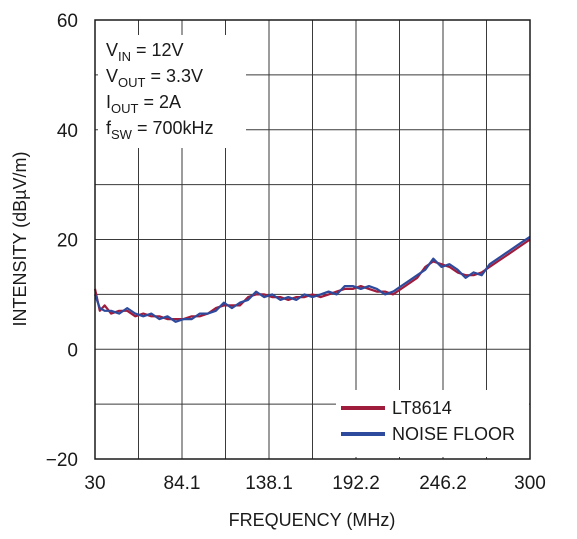 The width and height of the screenshot is (577, 539). Describe the element at coordinates (154, 78) in the screenshot. I see `condition-annotation: VOUT = 3.3V` at that location.